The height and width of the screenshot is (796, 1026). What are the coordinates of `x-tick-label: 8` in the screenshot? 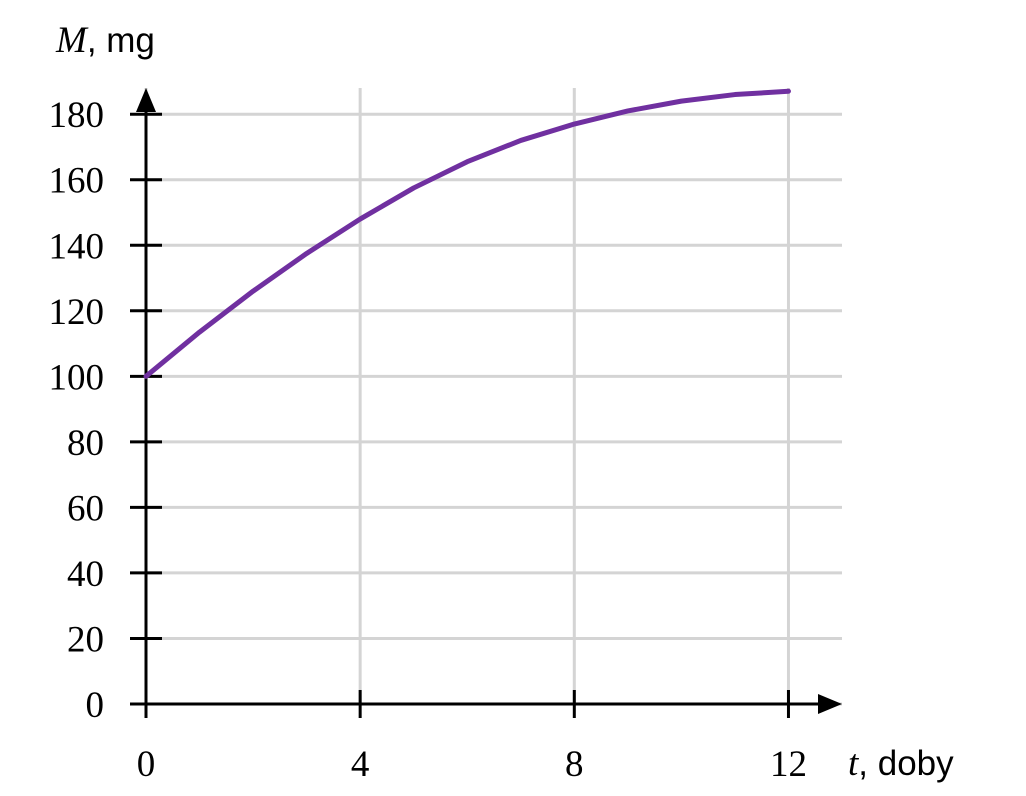 It's located at (574, 764).